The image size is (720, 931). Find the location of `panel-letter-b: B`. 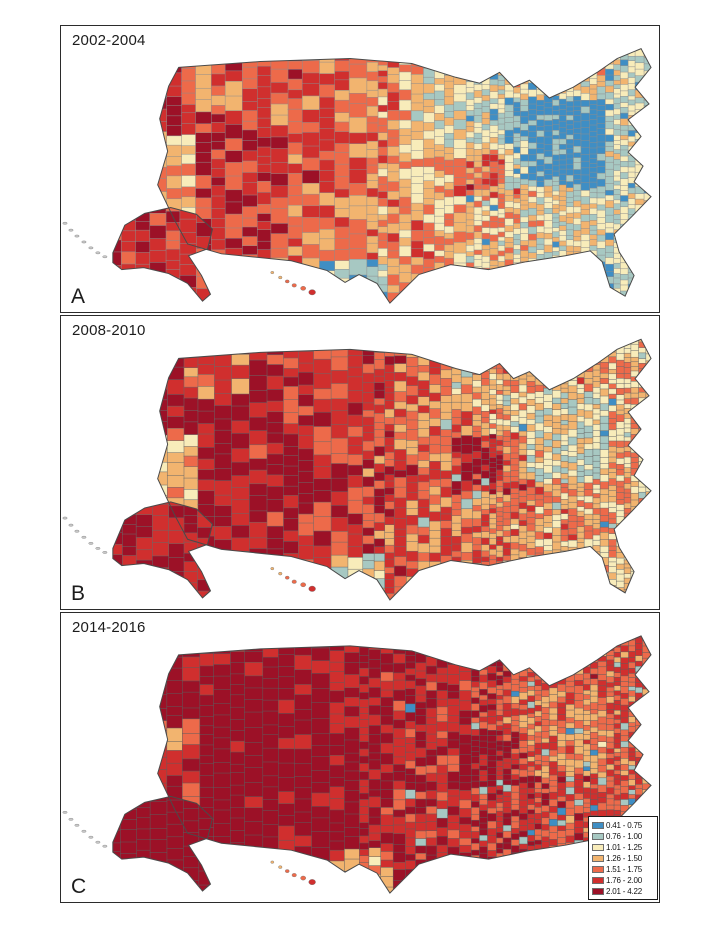

panel-letter-b: B is located at coordinates (78, 593).